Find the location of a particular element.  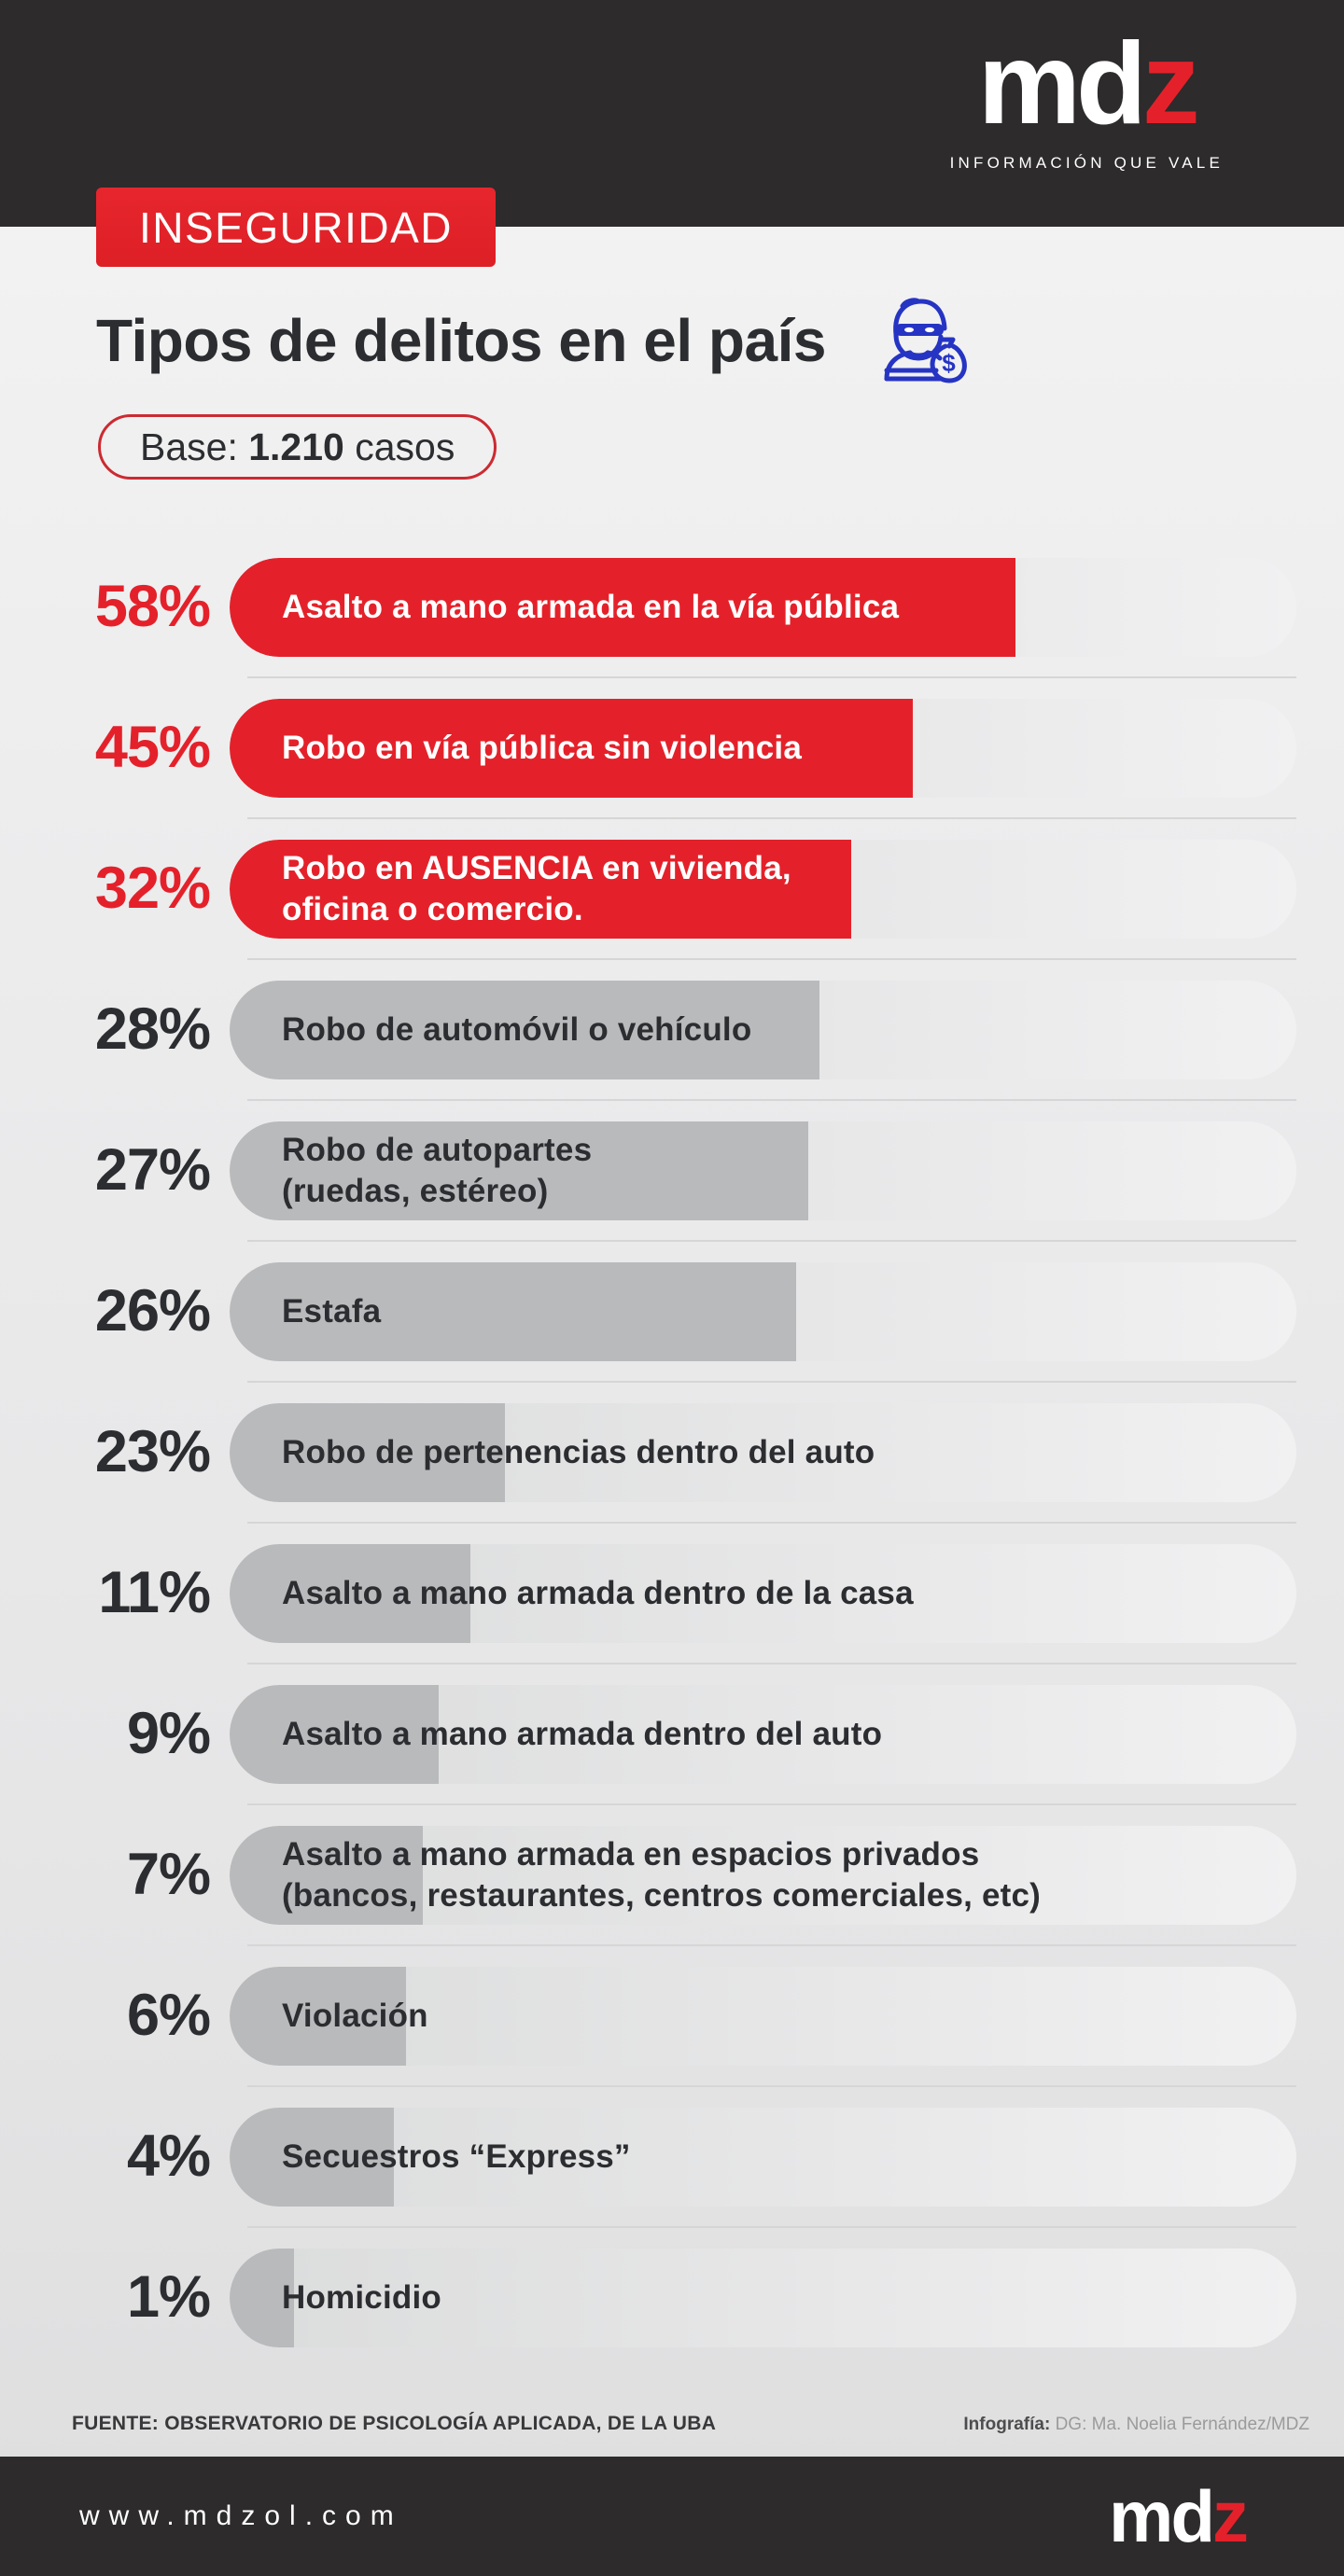

brand-logo-text: mdz is located at coordinates (1087, 84).